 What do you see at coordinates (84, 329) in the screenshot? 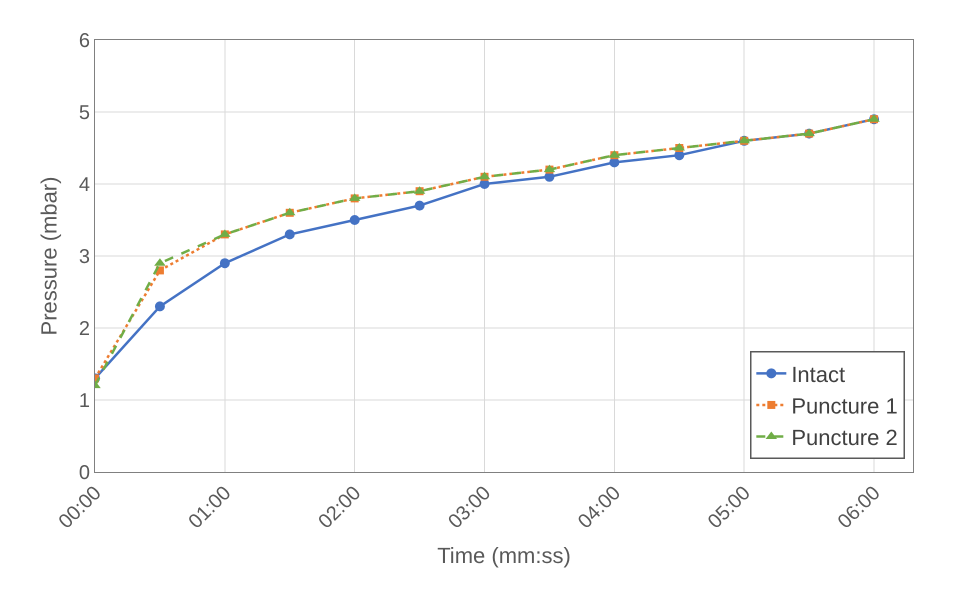
I see `y-tick-label: 2` at bounding box center [84, 329].